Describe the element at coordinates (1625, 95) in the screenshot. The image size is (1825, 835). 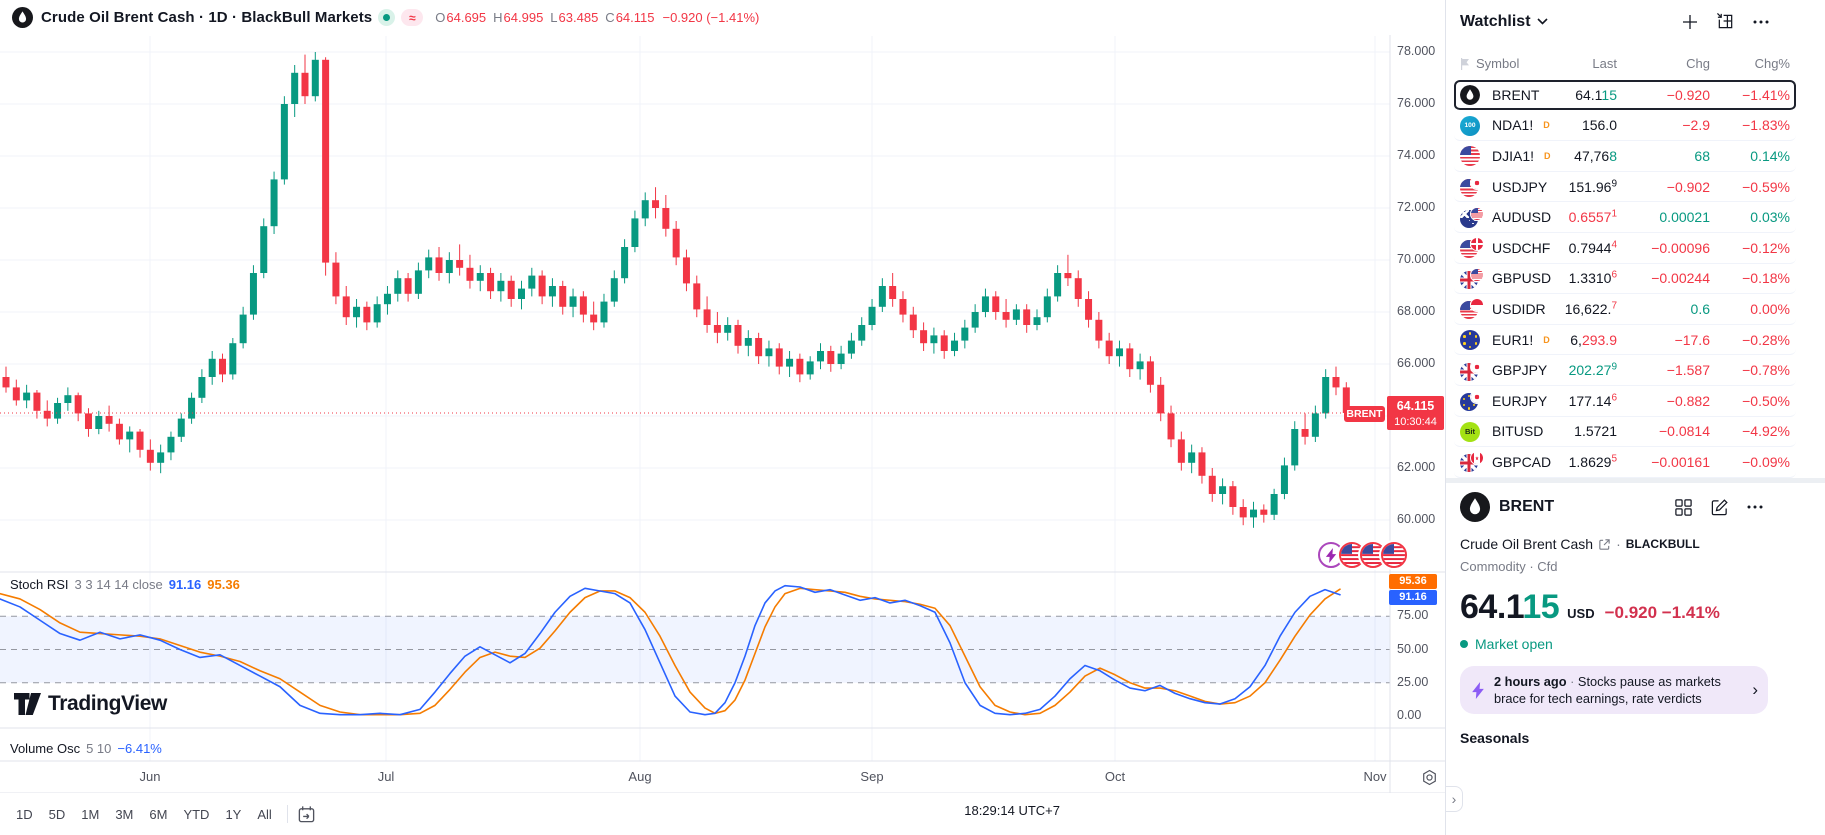
I see `watchlist-row: BRENT 64.115 −0.920 −1.41%` at that location.